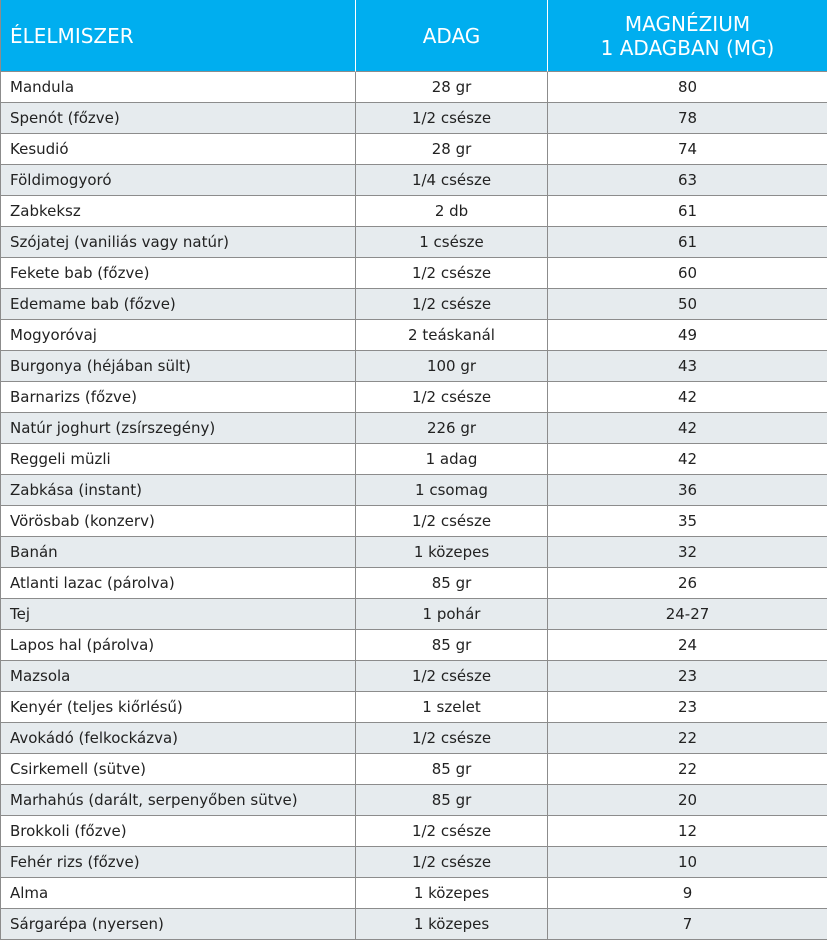 The height and width of the screenshot is (940, 827). Describe the element at coordinates (178, 304) in the screenshot. I see `food-cell: Edemame bab (főzve)` at that location.